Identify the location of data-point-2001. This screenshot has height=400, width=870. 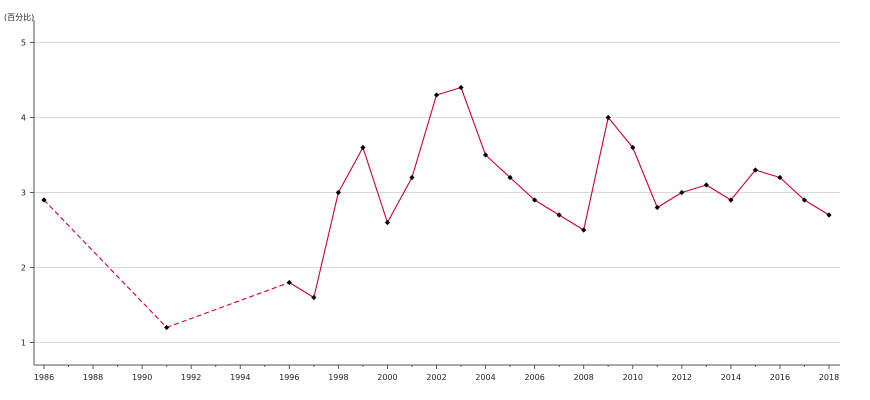
(412, 177).